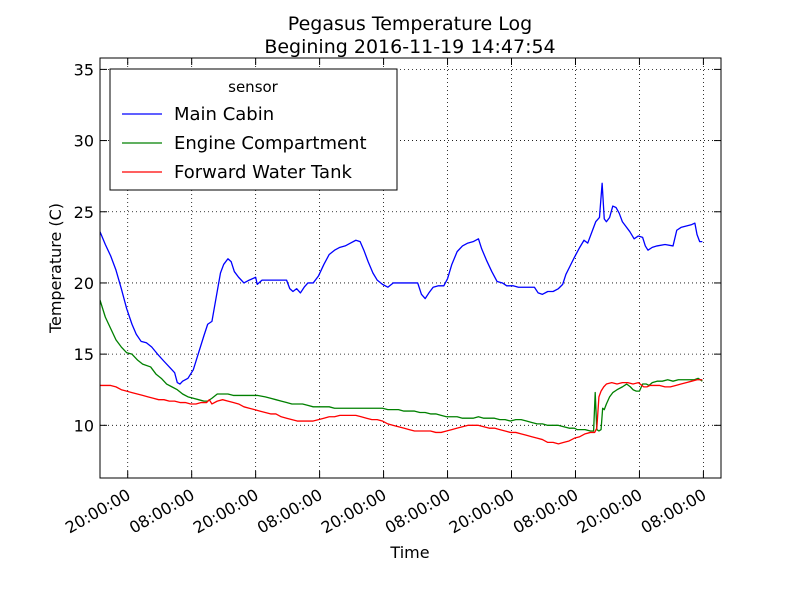  What do you see at coordinates (84, 141) in the screenshot?
I see `y-tick-label: 30` at bounding box center [84, 141].